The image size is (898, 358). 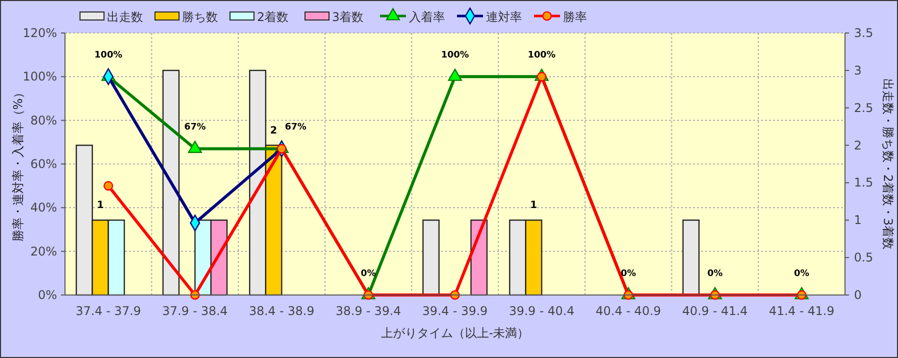 I want to click on x-tick-label: 37.9 - 38.4, so click(x=195, y=311).